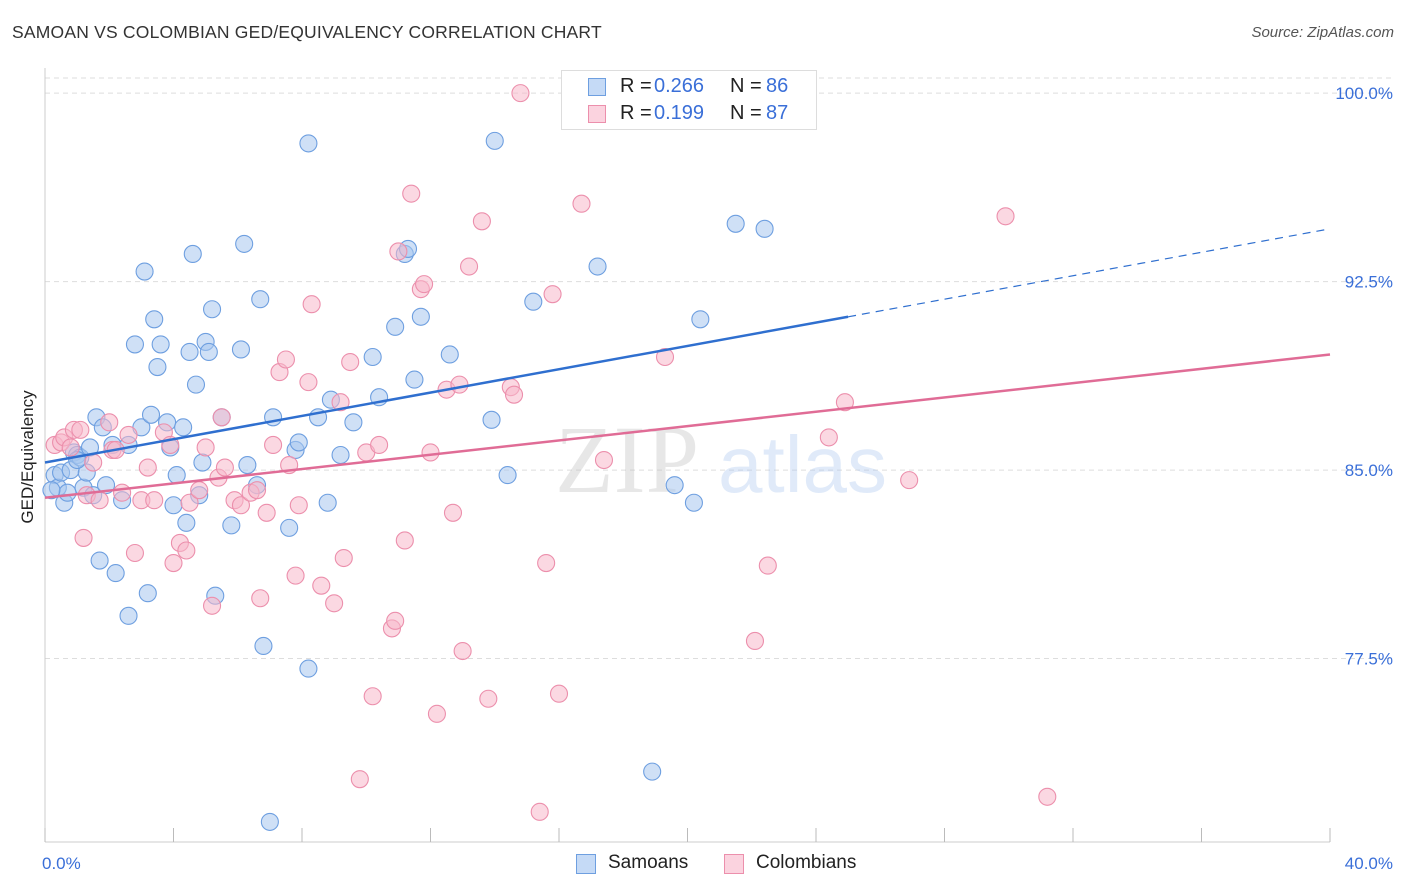 This screenshot has height=892, width=1406. I want to click on colombians-swatch, so click(734, 864).